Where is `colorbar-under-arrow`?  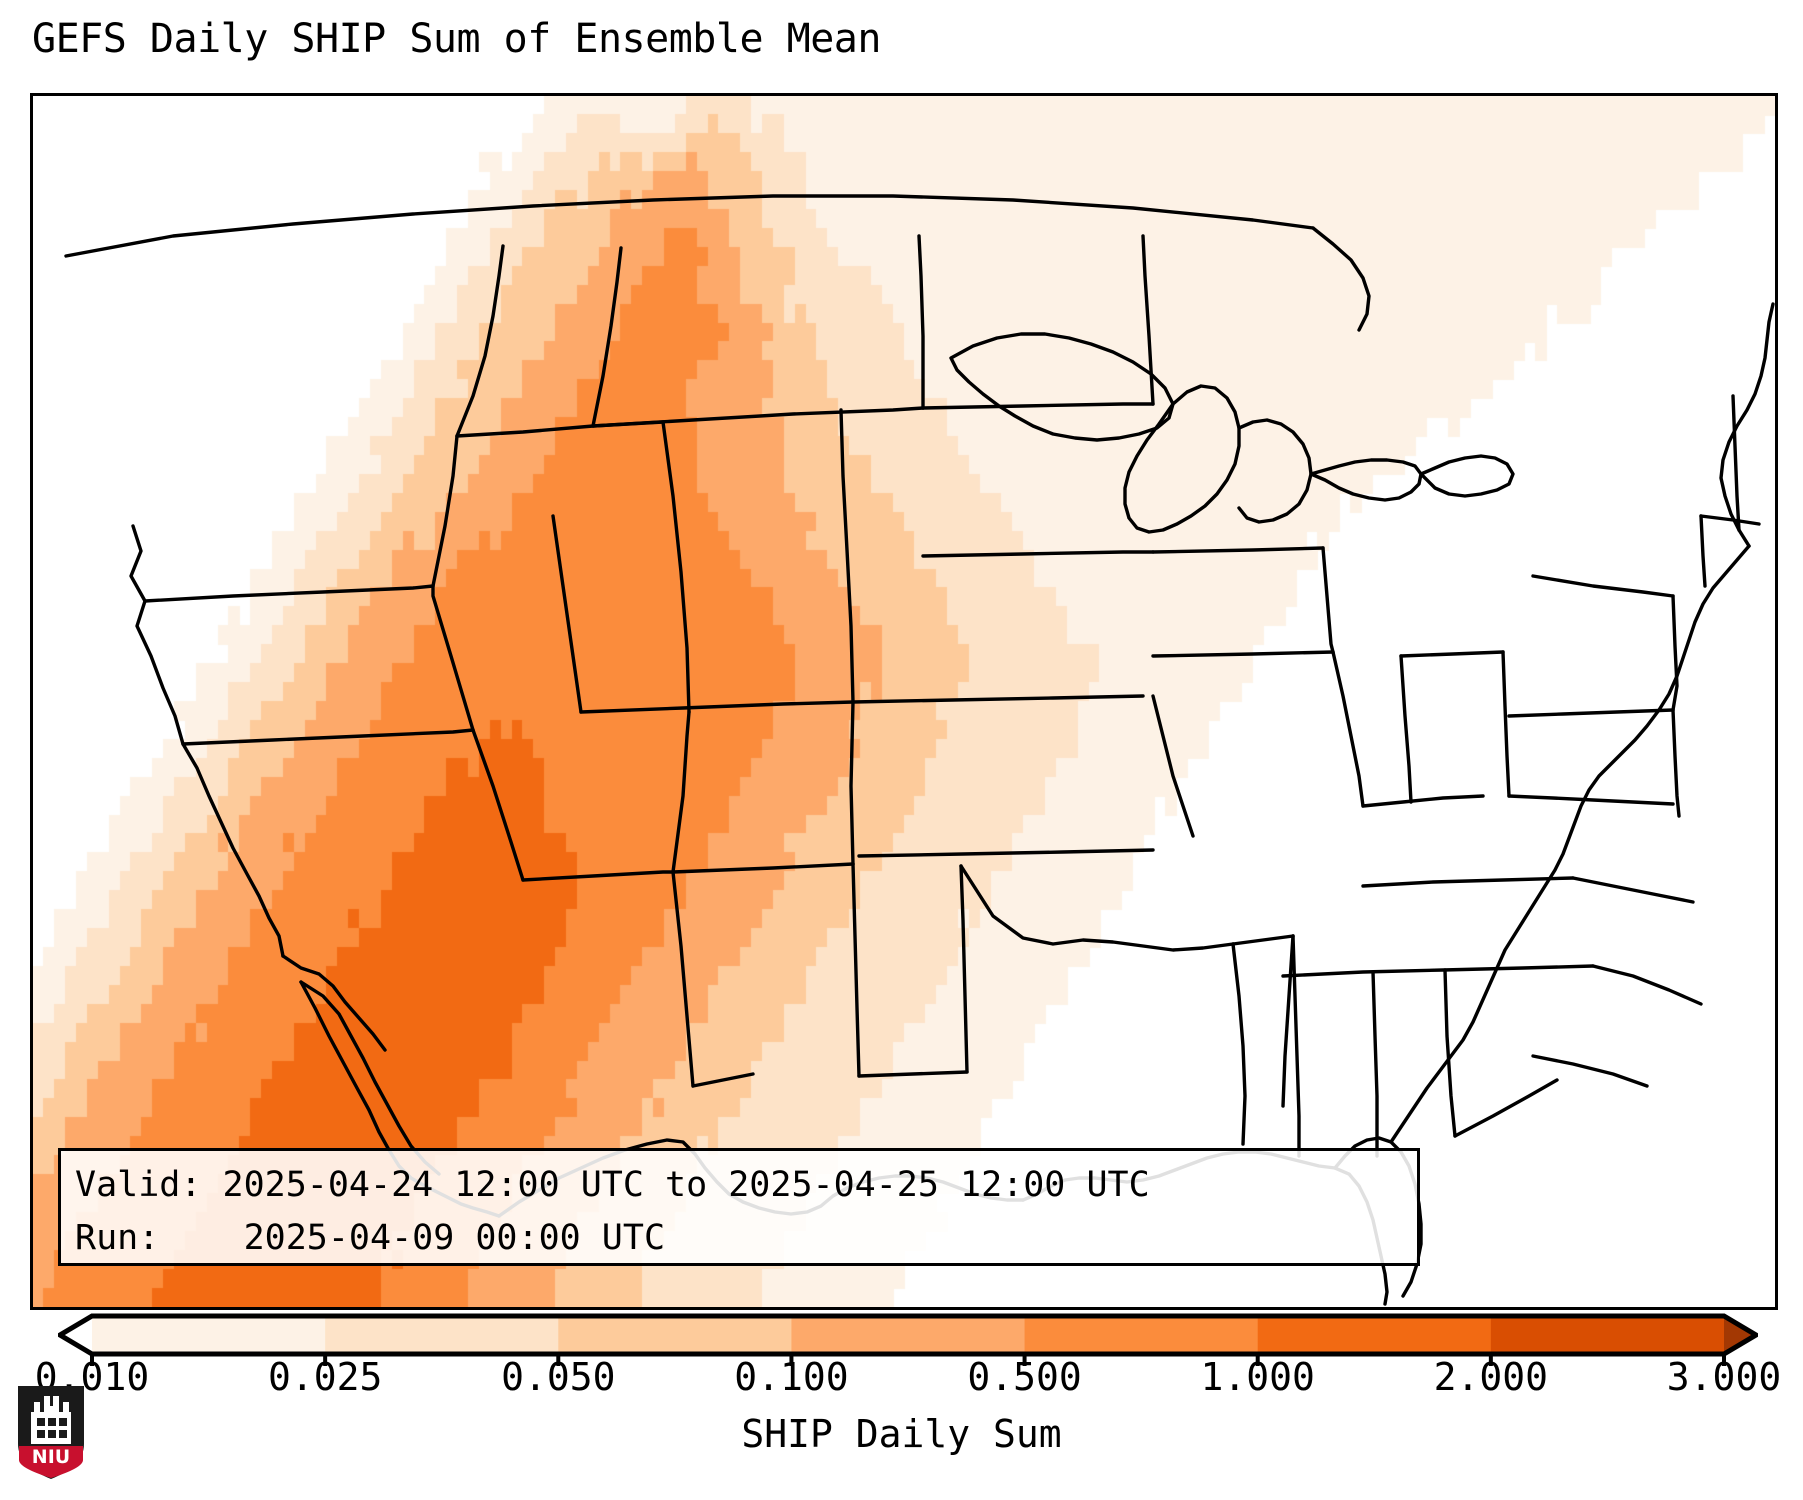
colorbar-under-arrow is located at coordinates (76, 1335).